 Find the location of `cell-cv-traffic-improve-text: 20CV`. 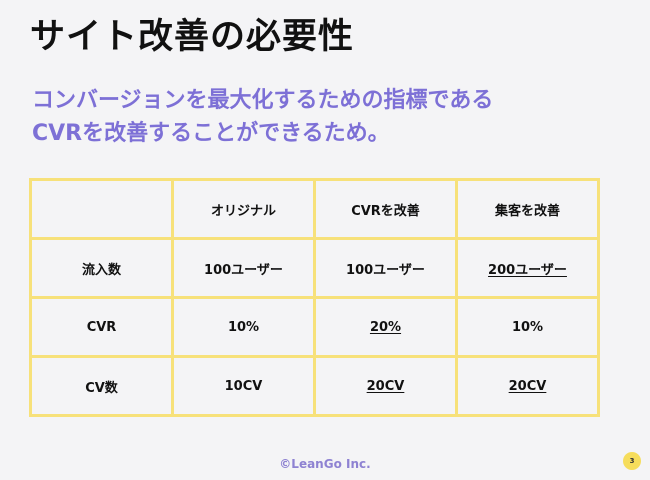

cell-cv-traffic-improve-text: 20CV is located at coordinates (527, 386).